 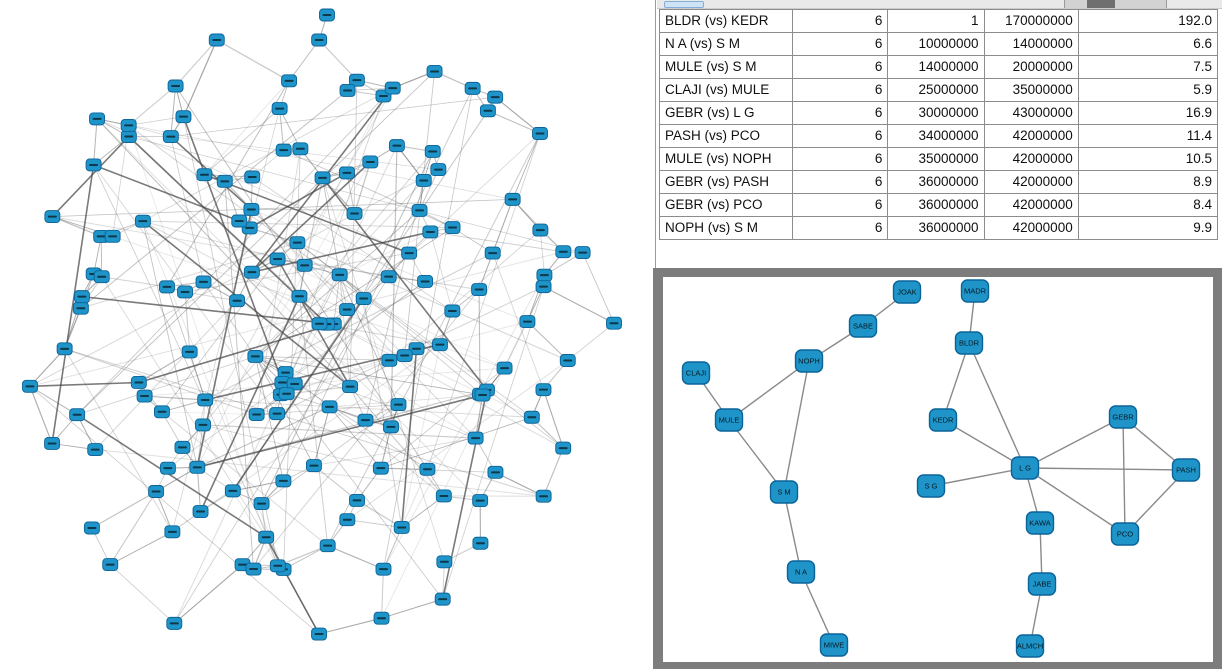 I want to click on table-row: GEBR (vs) PCO 6 36000000 42000000 8.4, so click(x=938, y=204).